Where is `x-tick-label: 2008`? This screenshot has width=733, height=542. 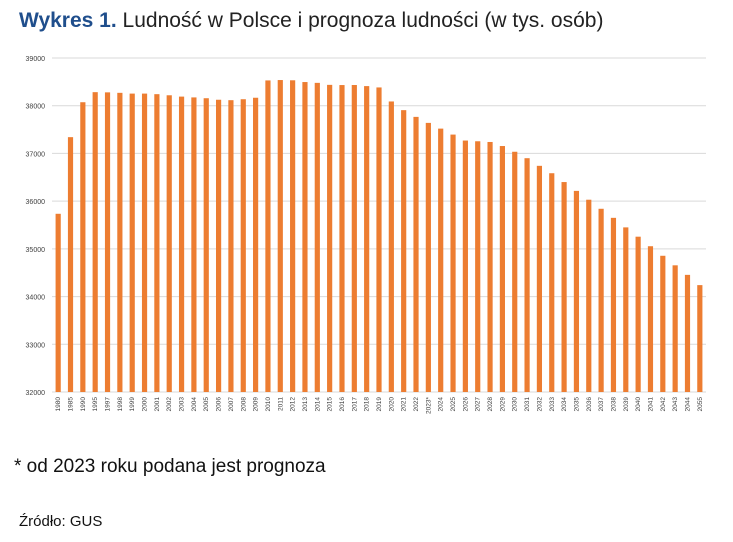 x-tick-label: 2008 is located at coordinates (243, 404).